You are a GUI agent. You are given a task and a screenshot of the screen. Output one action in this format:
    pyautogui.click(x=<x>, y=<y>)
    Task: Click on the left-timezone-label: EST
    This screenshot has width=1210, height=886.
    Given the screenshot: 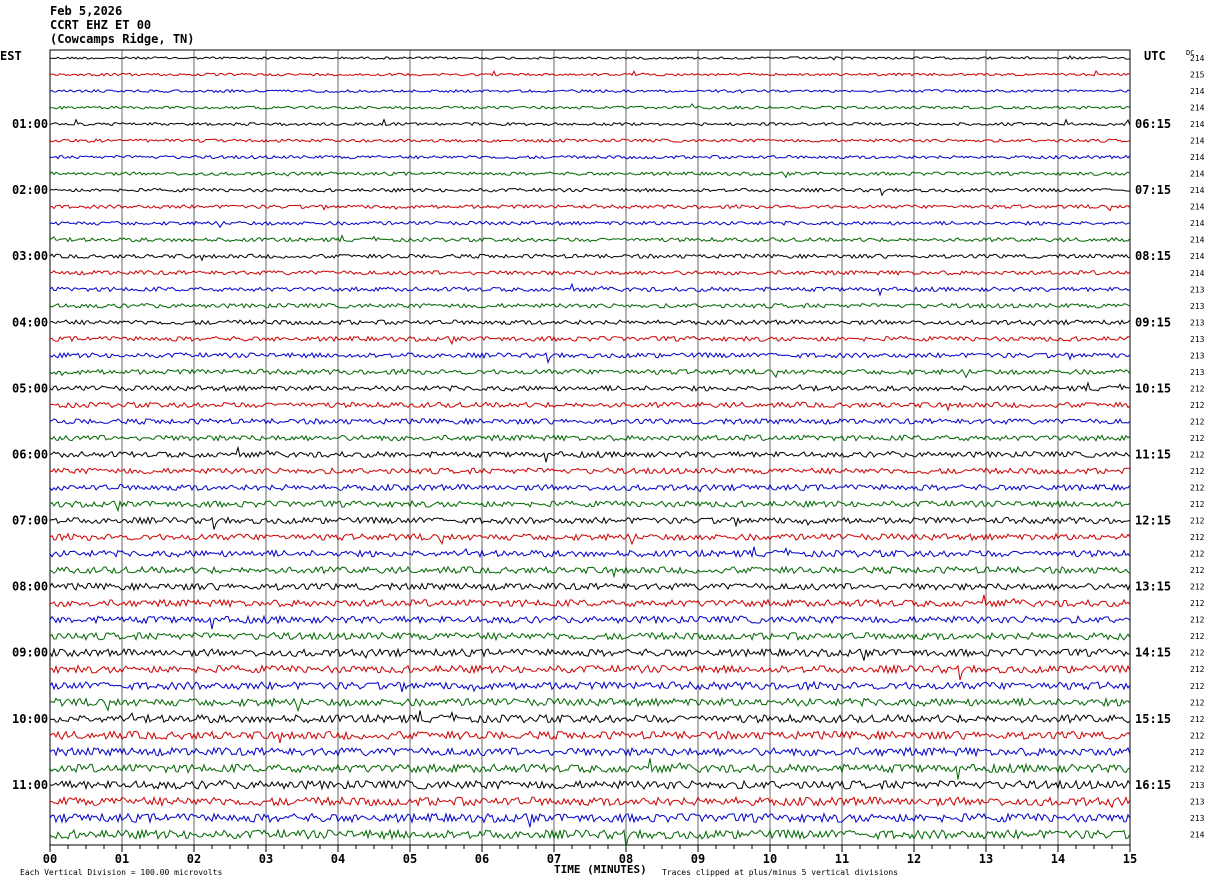 What is the action you would take?
    pyautogui.click(x=11, y=56)
    